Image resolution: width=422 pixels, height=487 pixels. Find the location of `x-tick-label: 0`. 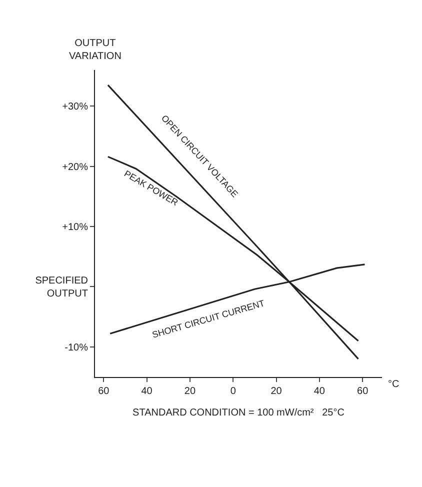

x-tick-label: 0 is located at coordinates (233, 391).